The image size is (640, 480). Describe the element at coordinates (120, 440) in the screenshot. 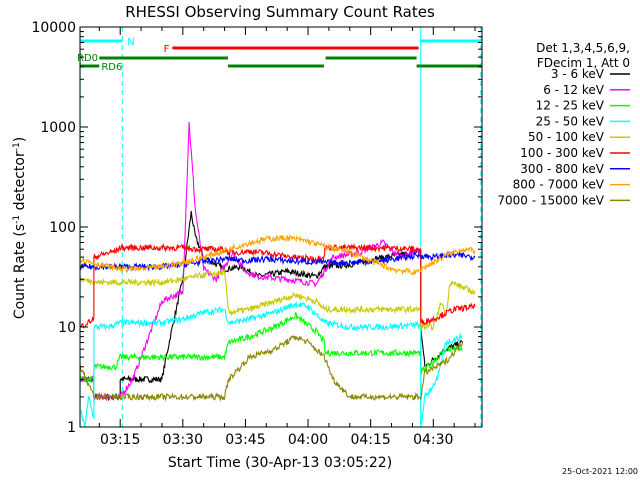

I see `x-tick-label-0: 03:15` at that location.